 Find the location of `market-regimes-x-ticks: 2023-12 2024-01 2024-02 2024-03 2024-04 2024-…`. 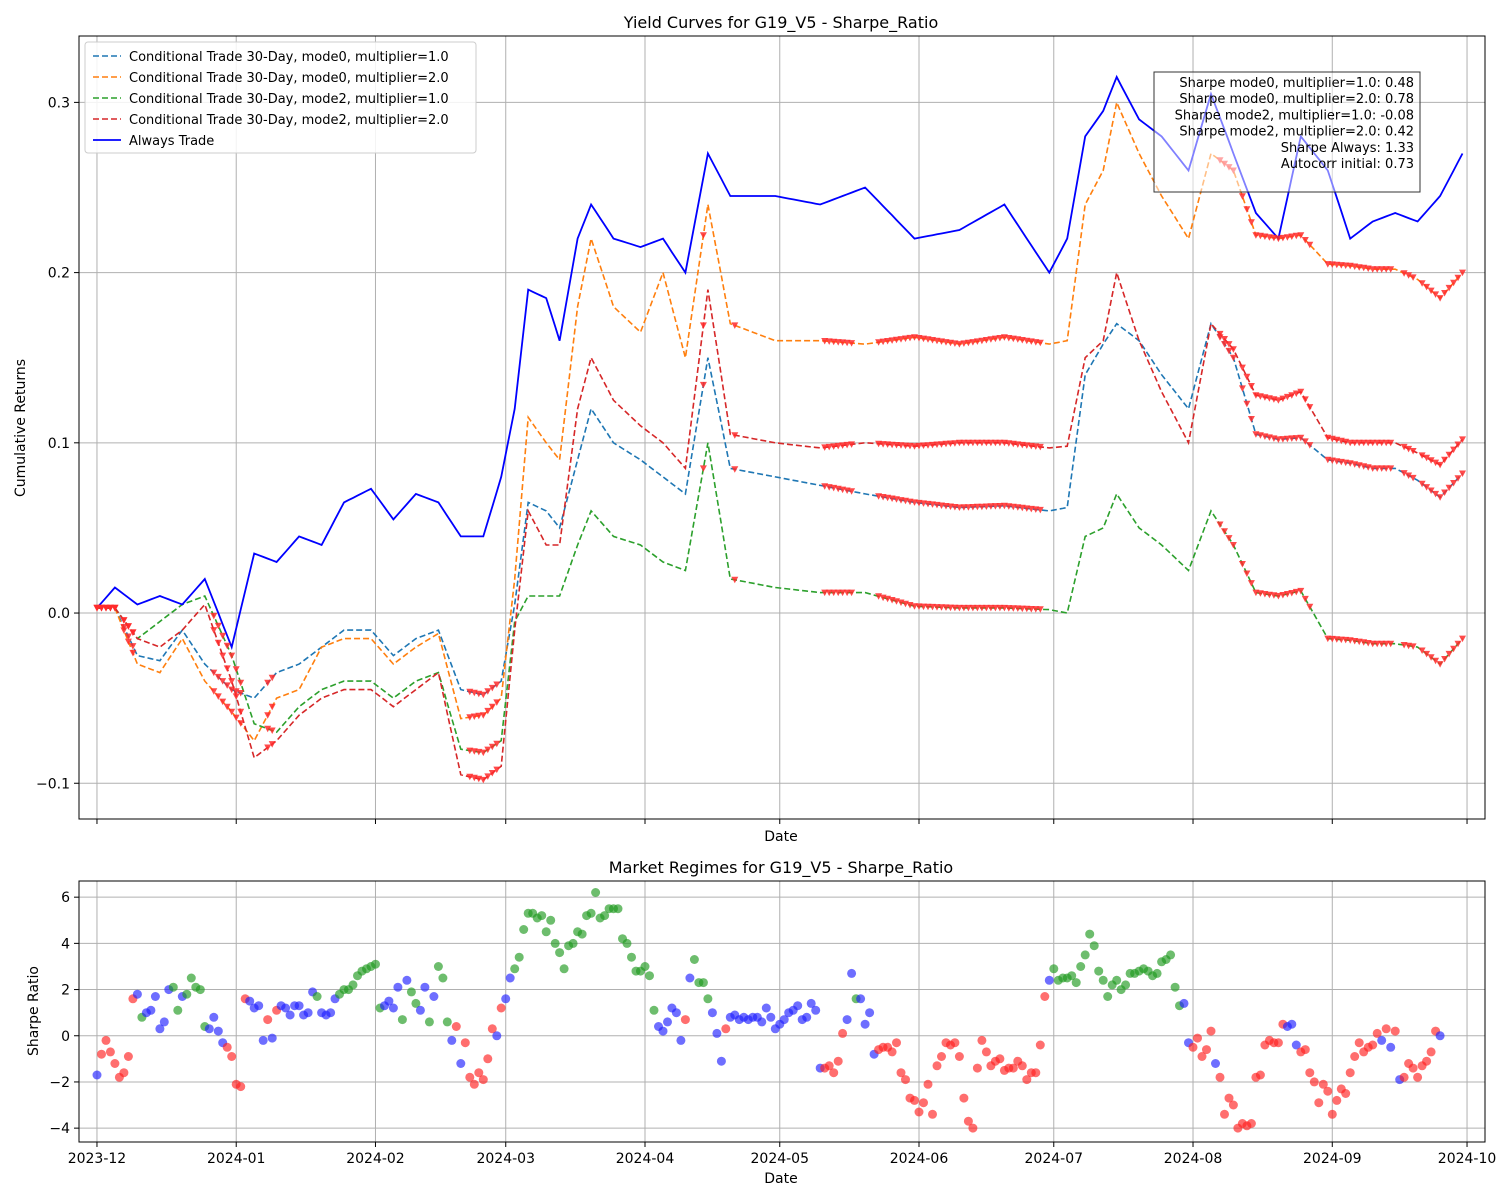

market-regimes-x-ticks: 2023-12 2024-01 2024-02 2024-03 2024-04 2024-… is located at coordinates (782, 1154).